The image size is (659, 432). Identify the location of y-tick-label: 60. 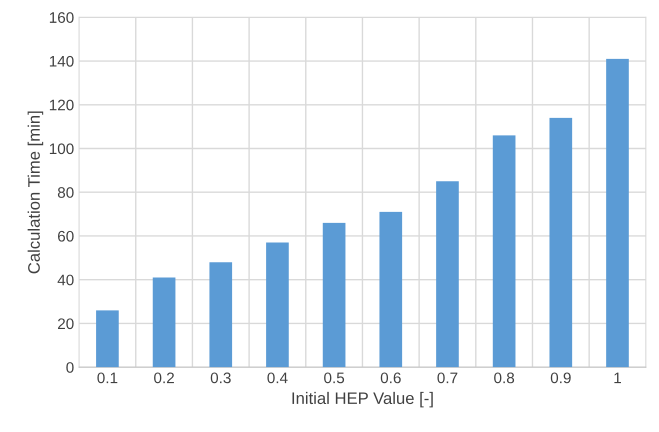
(66, 236).